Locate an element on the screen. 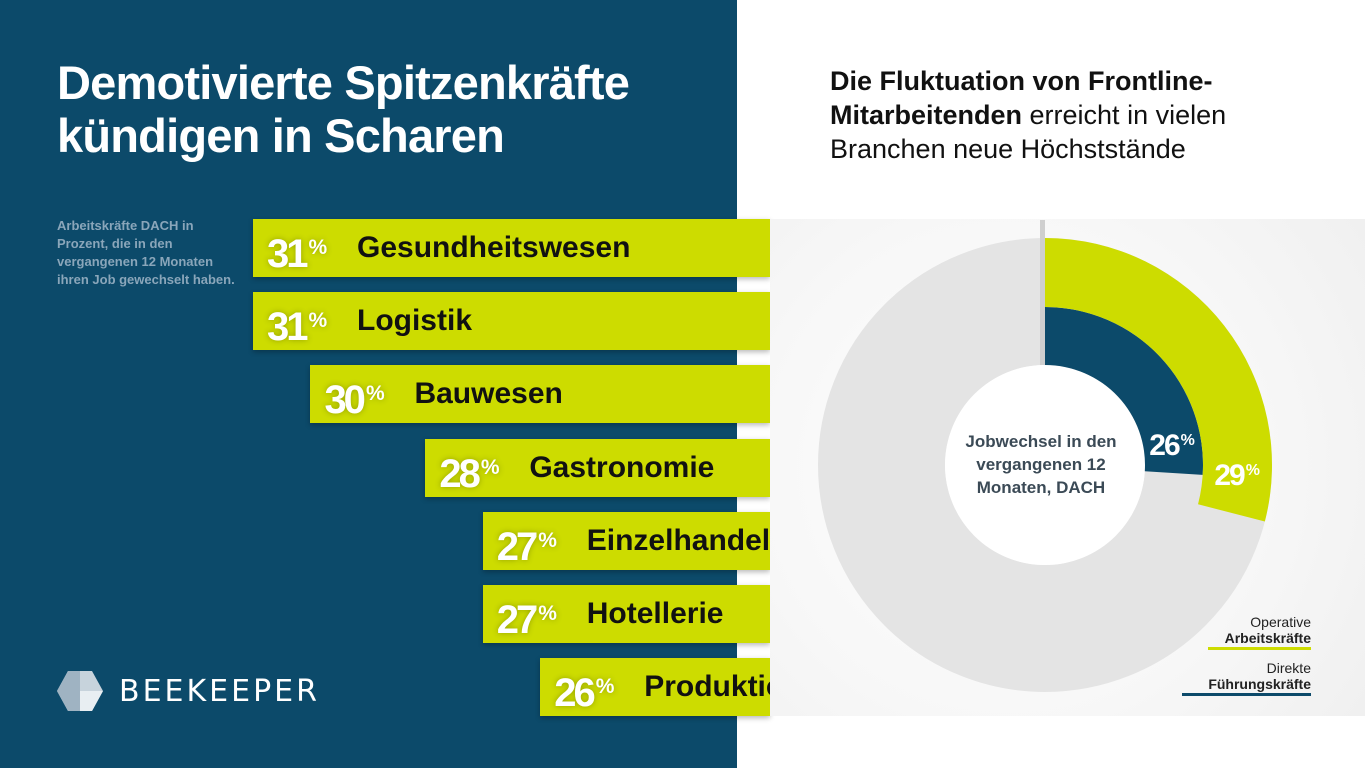  donut-value-fuehrungskraefte: 26% is located at coordinates (1172, 443).